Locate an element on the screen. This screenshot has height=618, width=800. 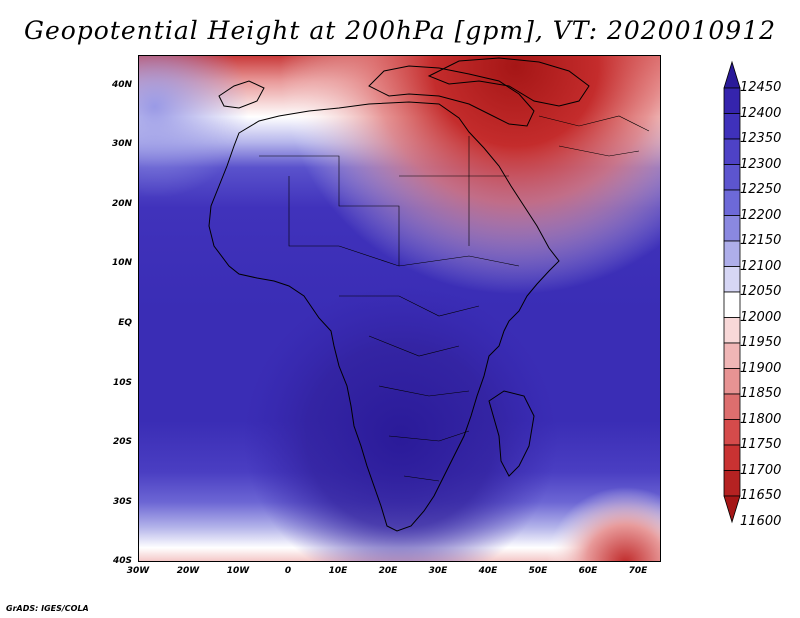
lon-label: 40E is located at coordinates (488, 571).